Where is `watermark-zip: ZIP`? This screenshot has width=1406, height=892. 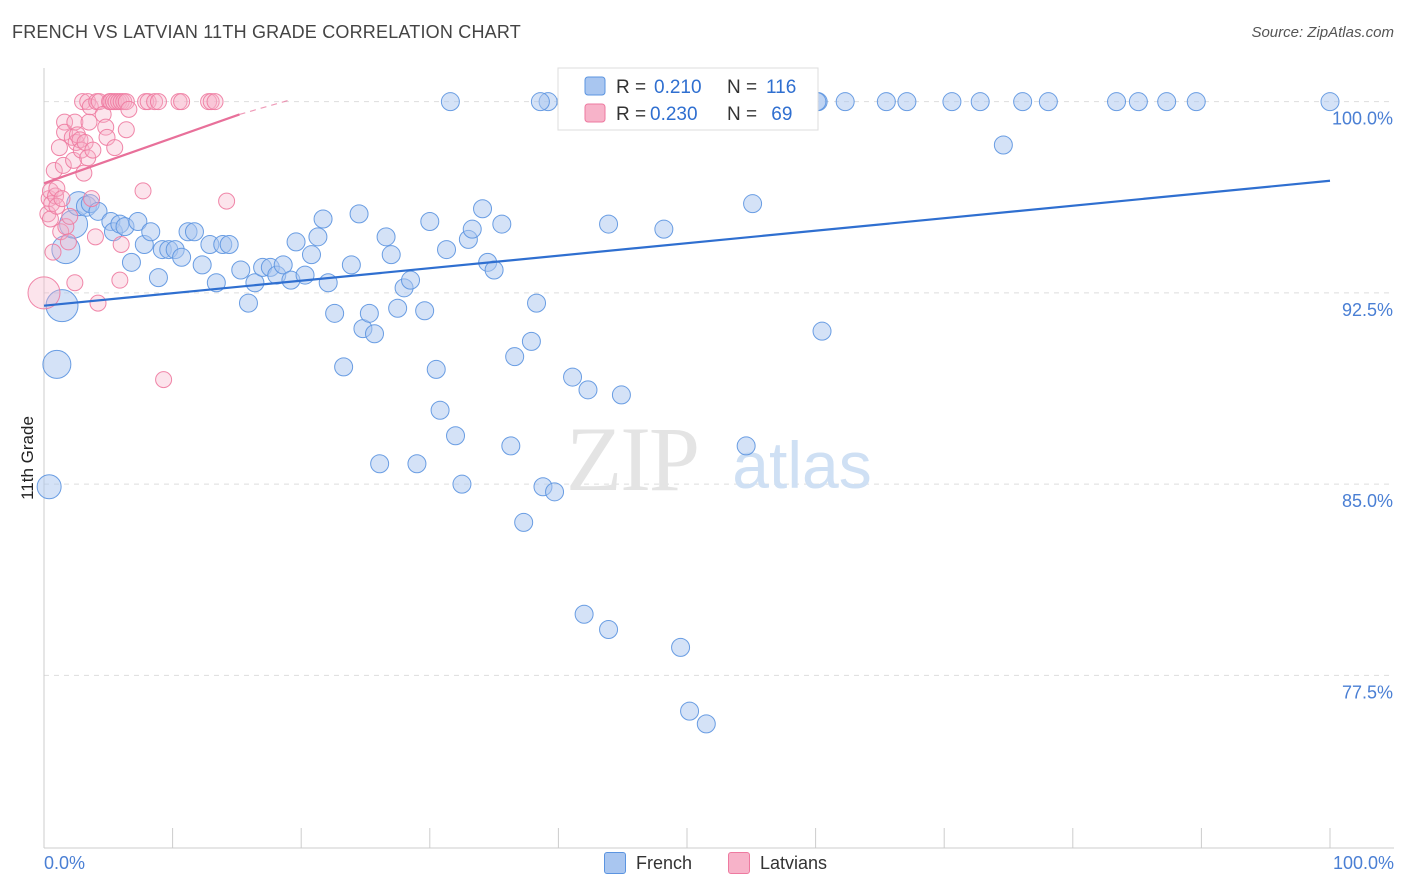 watermark-zip: ZIP is located at coordinates (632, 459).